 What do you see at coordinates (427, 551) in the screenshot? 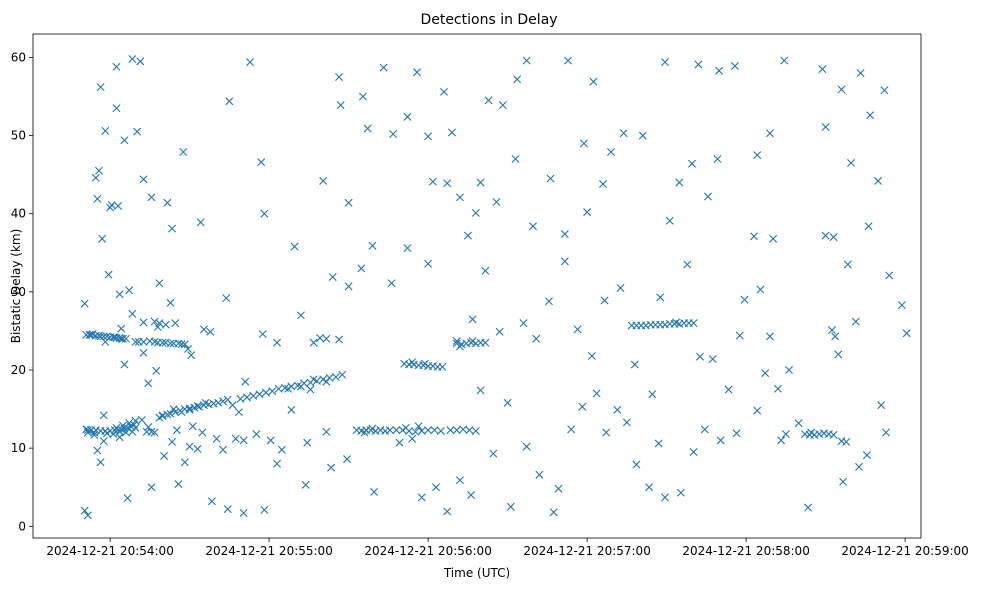
I see `x-tick-label: 2024-12-21 20:56:00` at bounding box center [427, 551].